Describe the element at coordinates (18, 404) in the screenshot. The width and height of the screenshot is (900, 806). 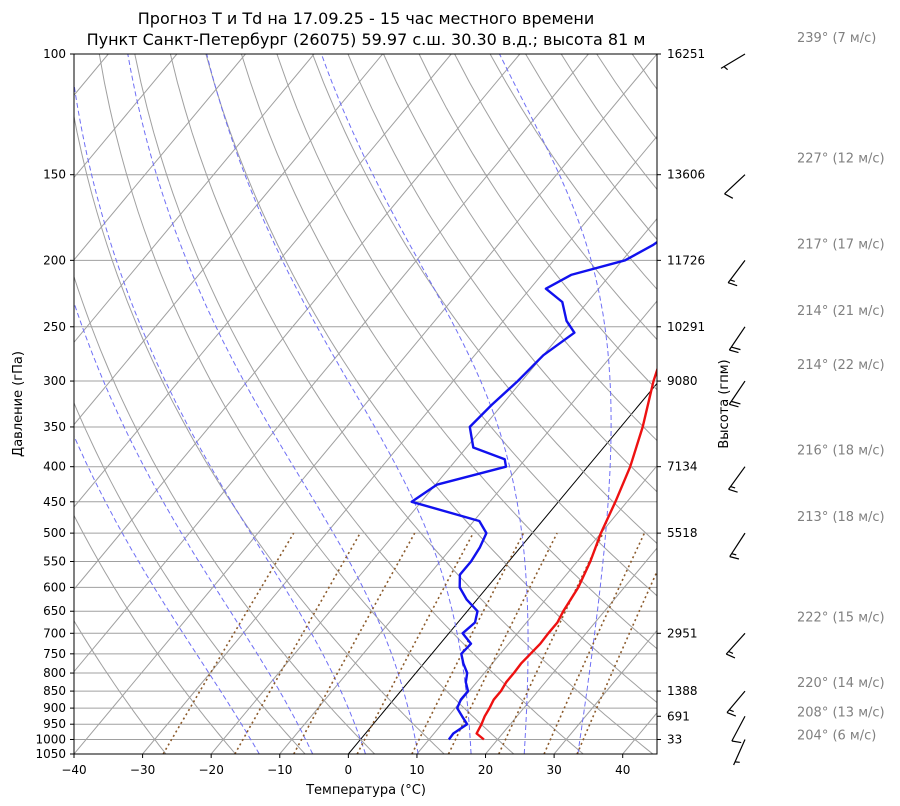
I see `y-axis-label: Давление (гПа)` at that location.